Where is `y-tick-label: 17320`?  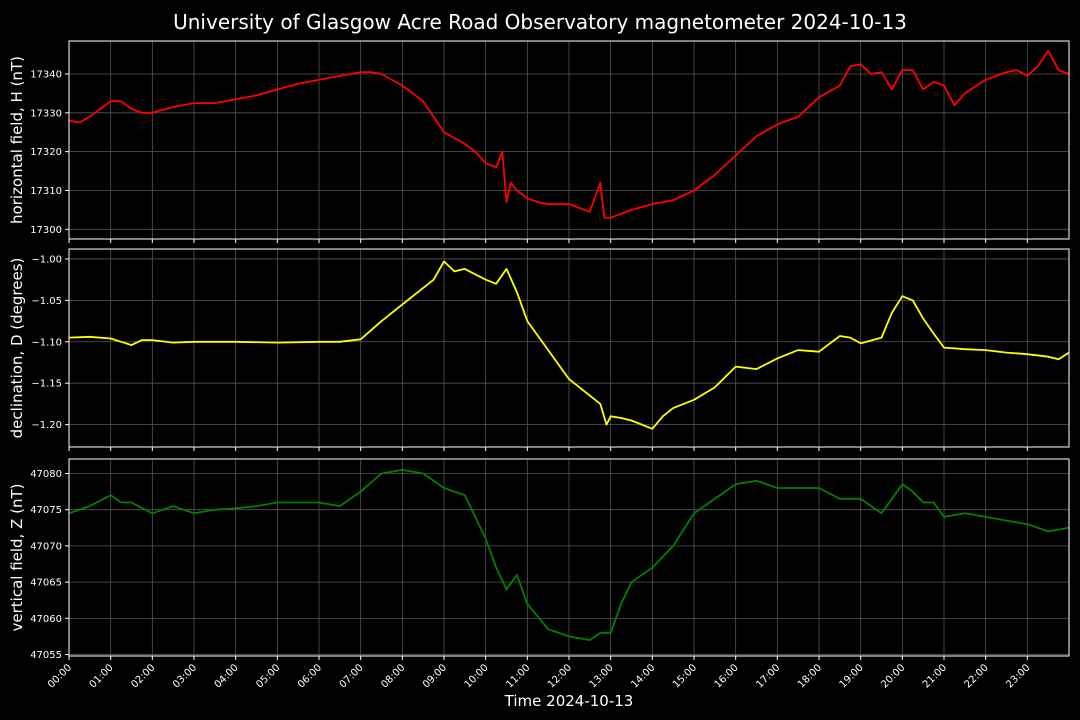
y-tick-label: 17320 is located at coordinates (46, 152).